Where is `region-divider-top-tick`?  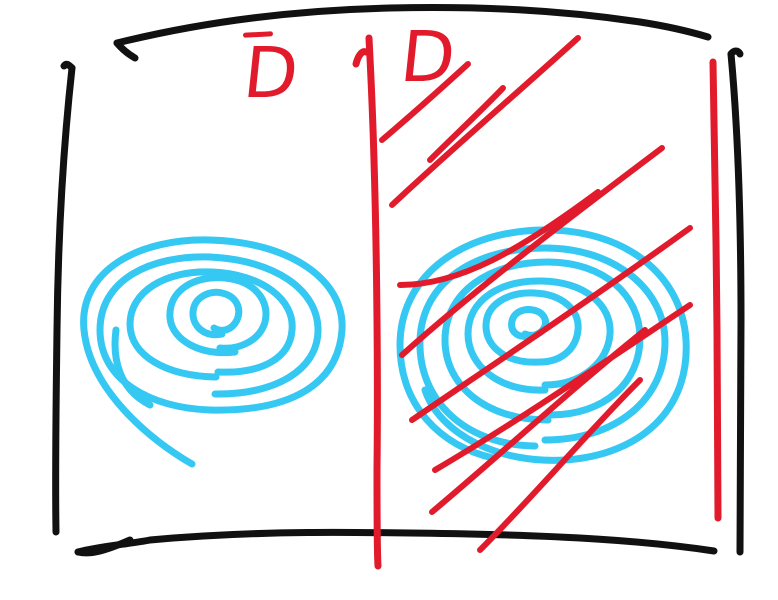
region-divider-top-tick is located at coordinates (361, 58).